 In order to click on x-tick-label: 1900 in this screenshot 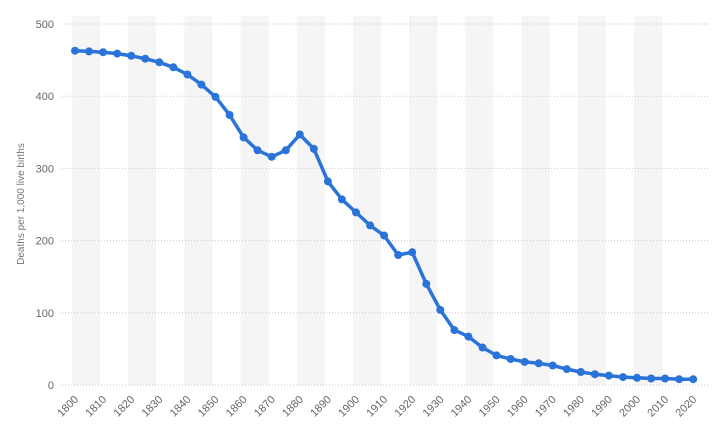, I will do `click(349, 407)`.